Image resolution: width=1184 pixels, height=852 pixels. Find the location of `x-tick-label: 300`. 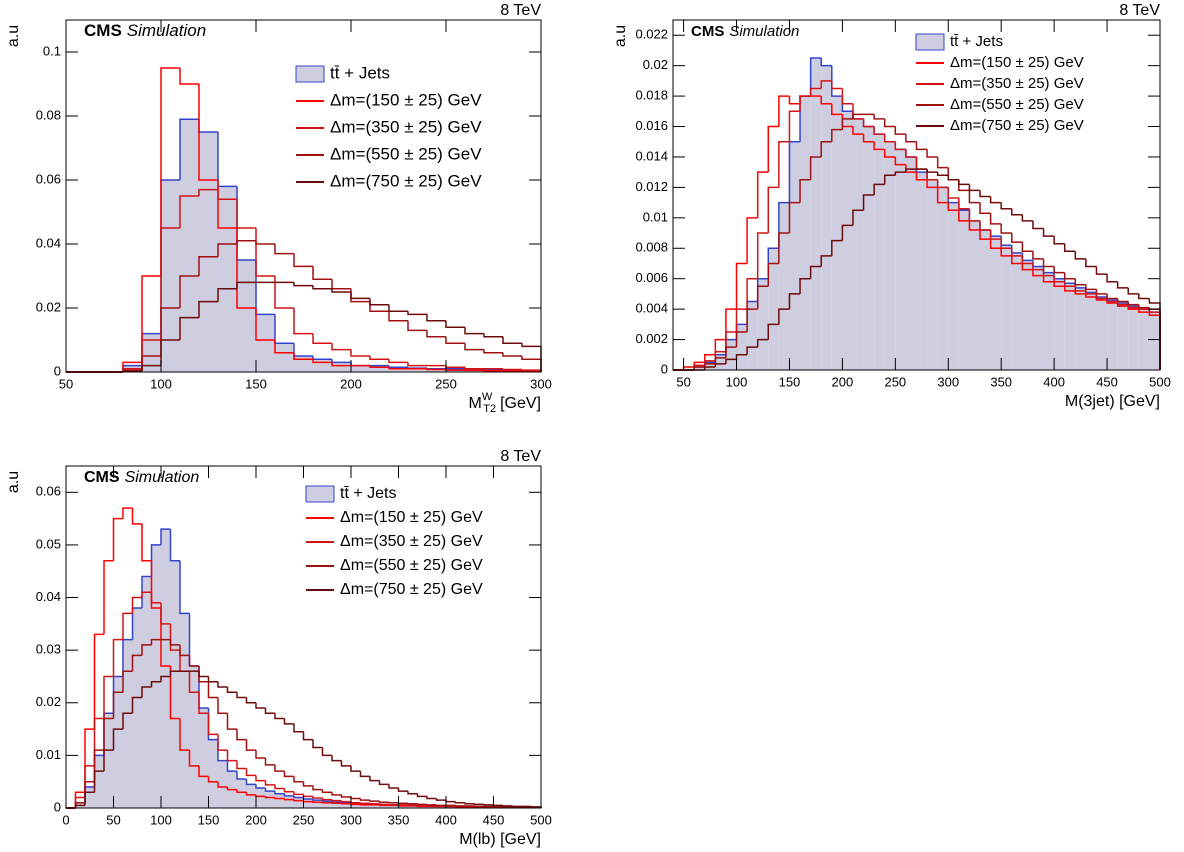

x-tick-label: 300 is located at coordinates (948, 381).